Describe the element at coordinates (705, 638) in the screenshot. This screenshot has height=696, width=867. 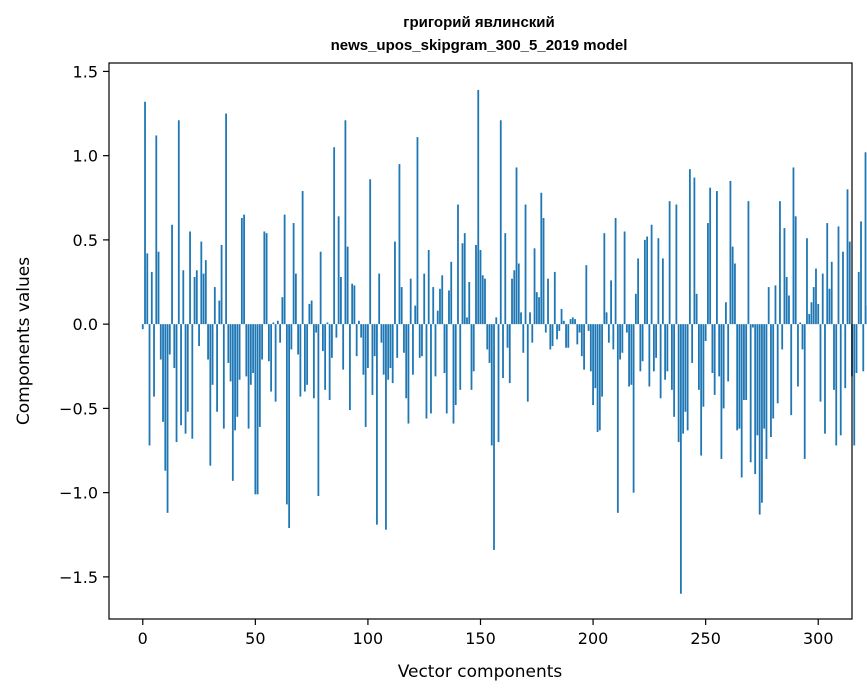
I see `x-tick-label: 250` at that location.